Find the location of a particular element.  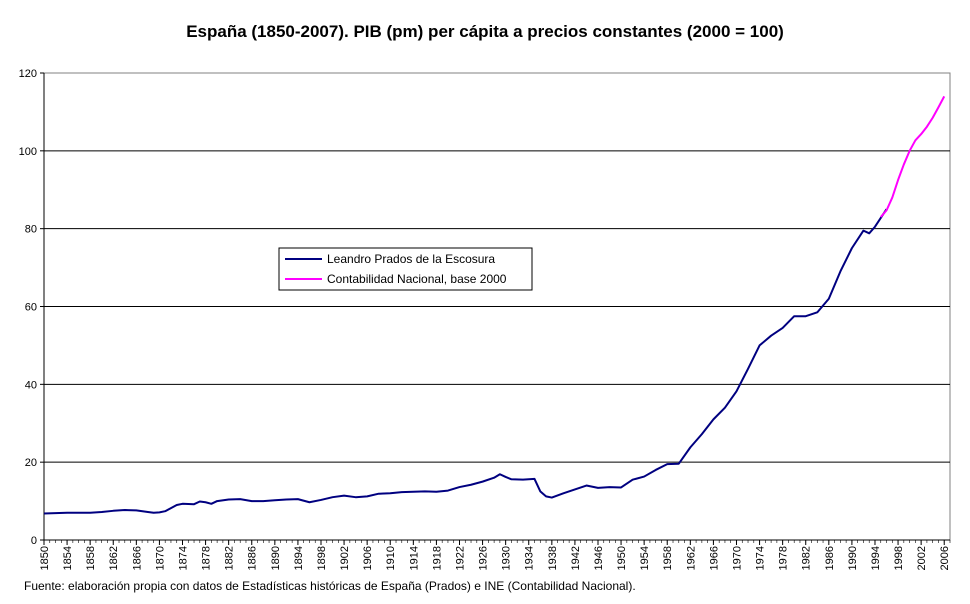

legend-box is located at coordinates (405, 269).